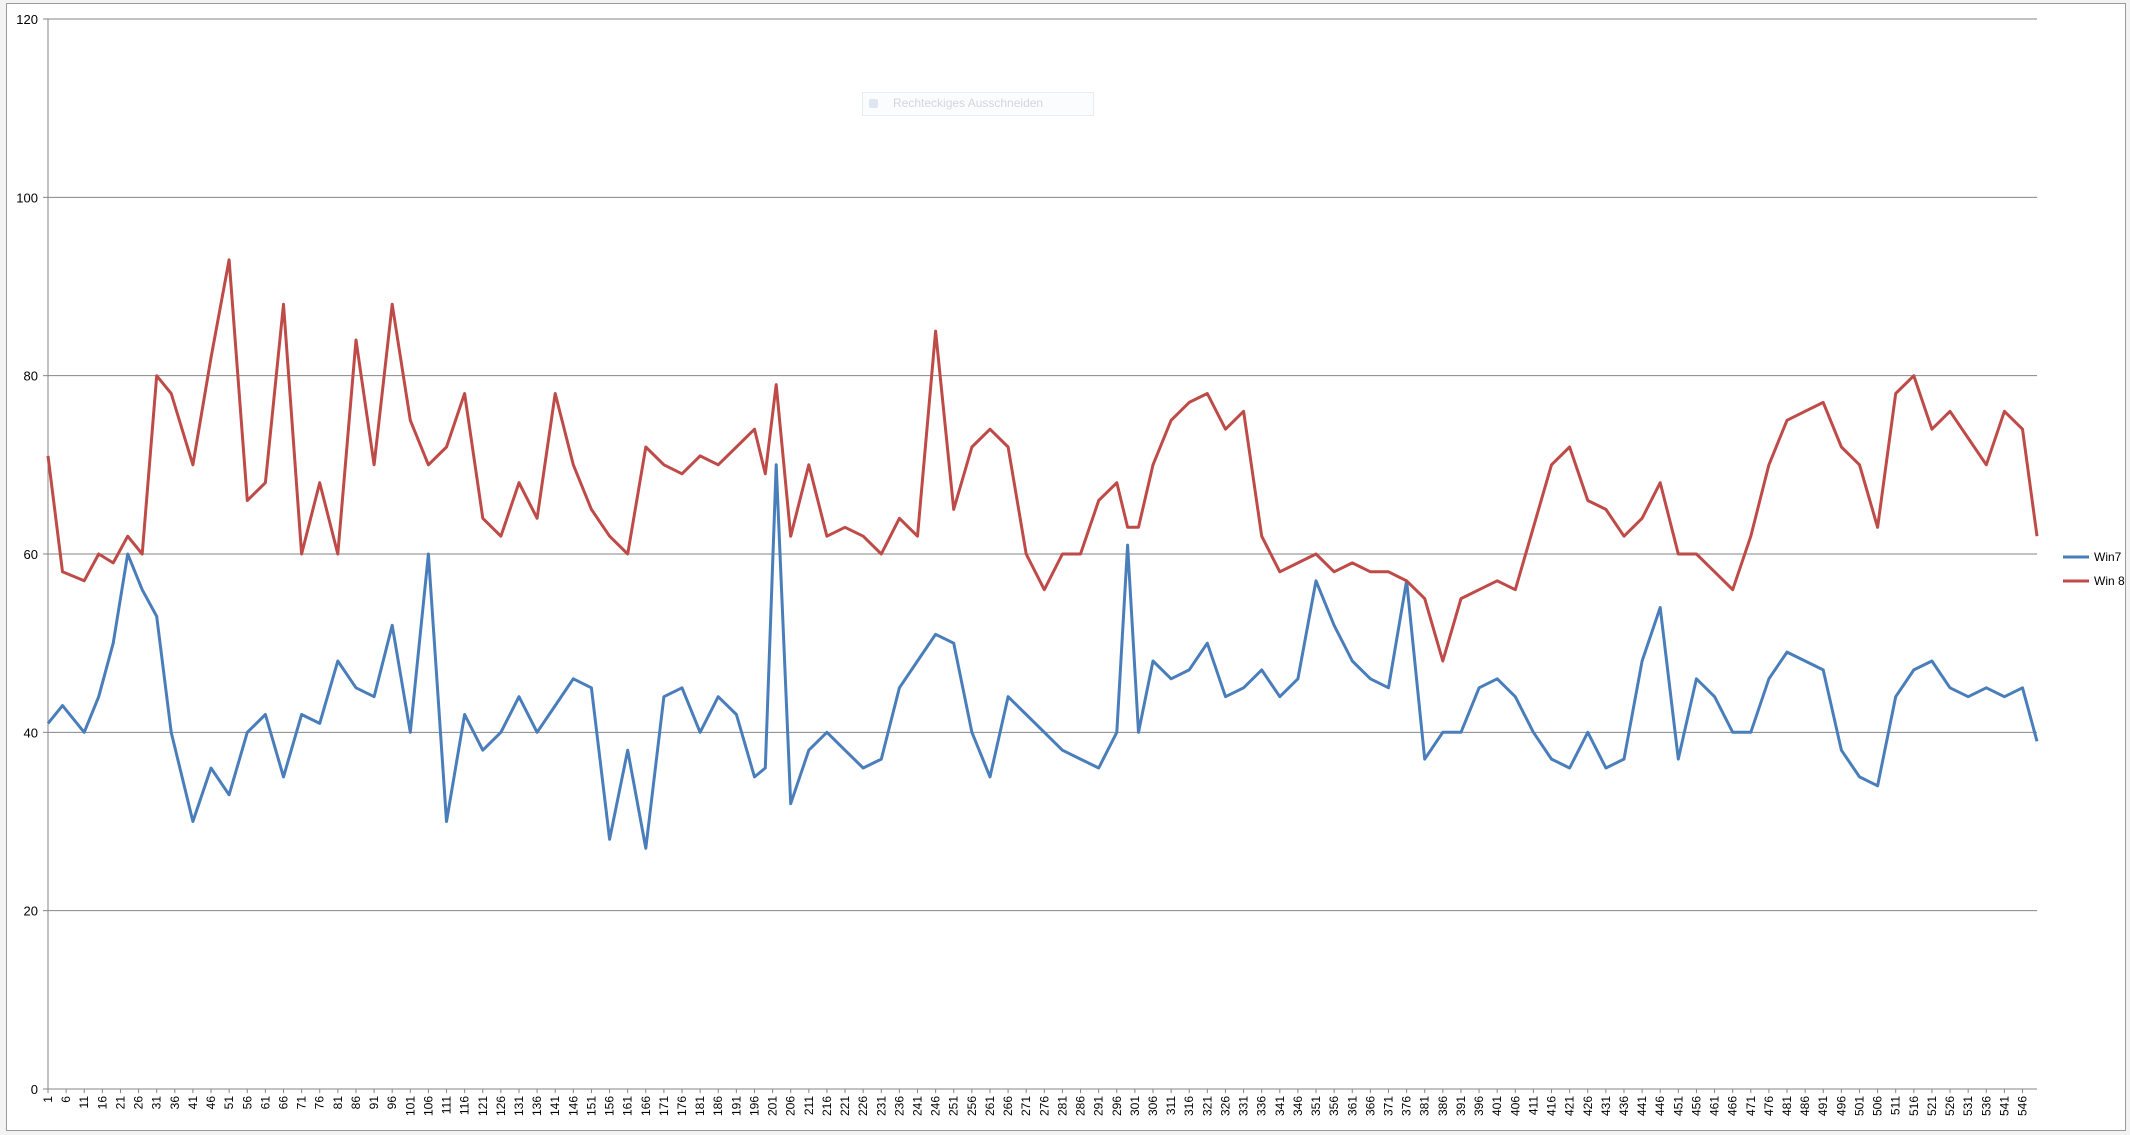 This screenshot has height=1135, width=2130. I want to click on x-tick-label: 331, so click(1244, 1106).